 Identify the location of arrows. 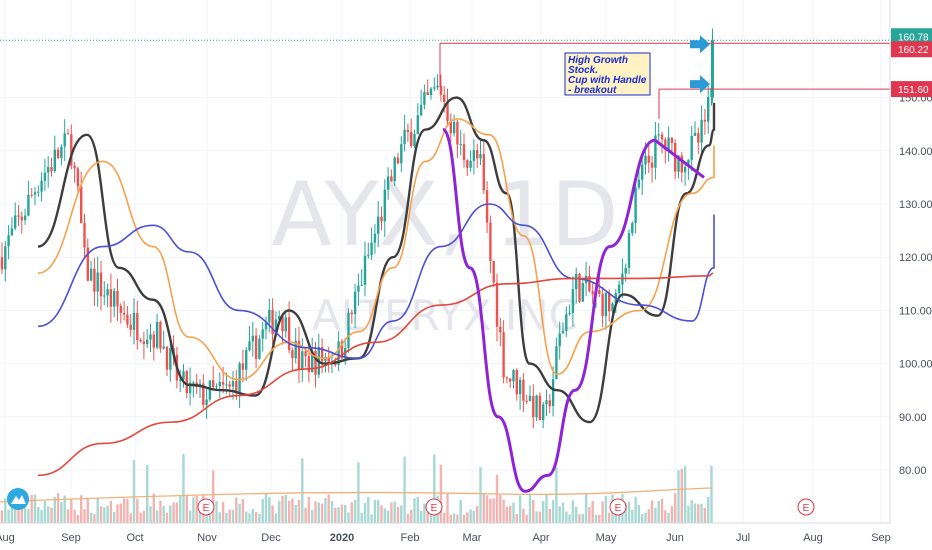
(700, 64).